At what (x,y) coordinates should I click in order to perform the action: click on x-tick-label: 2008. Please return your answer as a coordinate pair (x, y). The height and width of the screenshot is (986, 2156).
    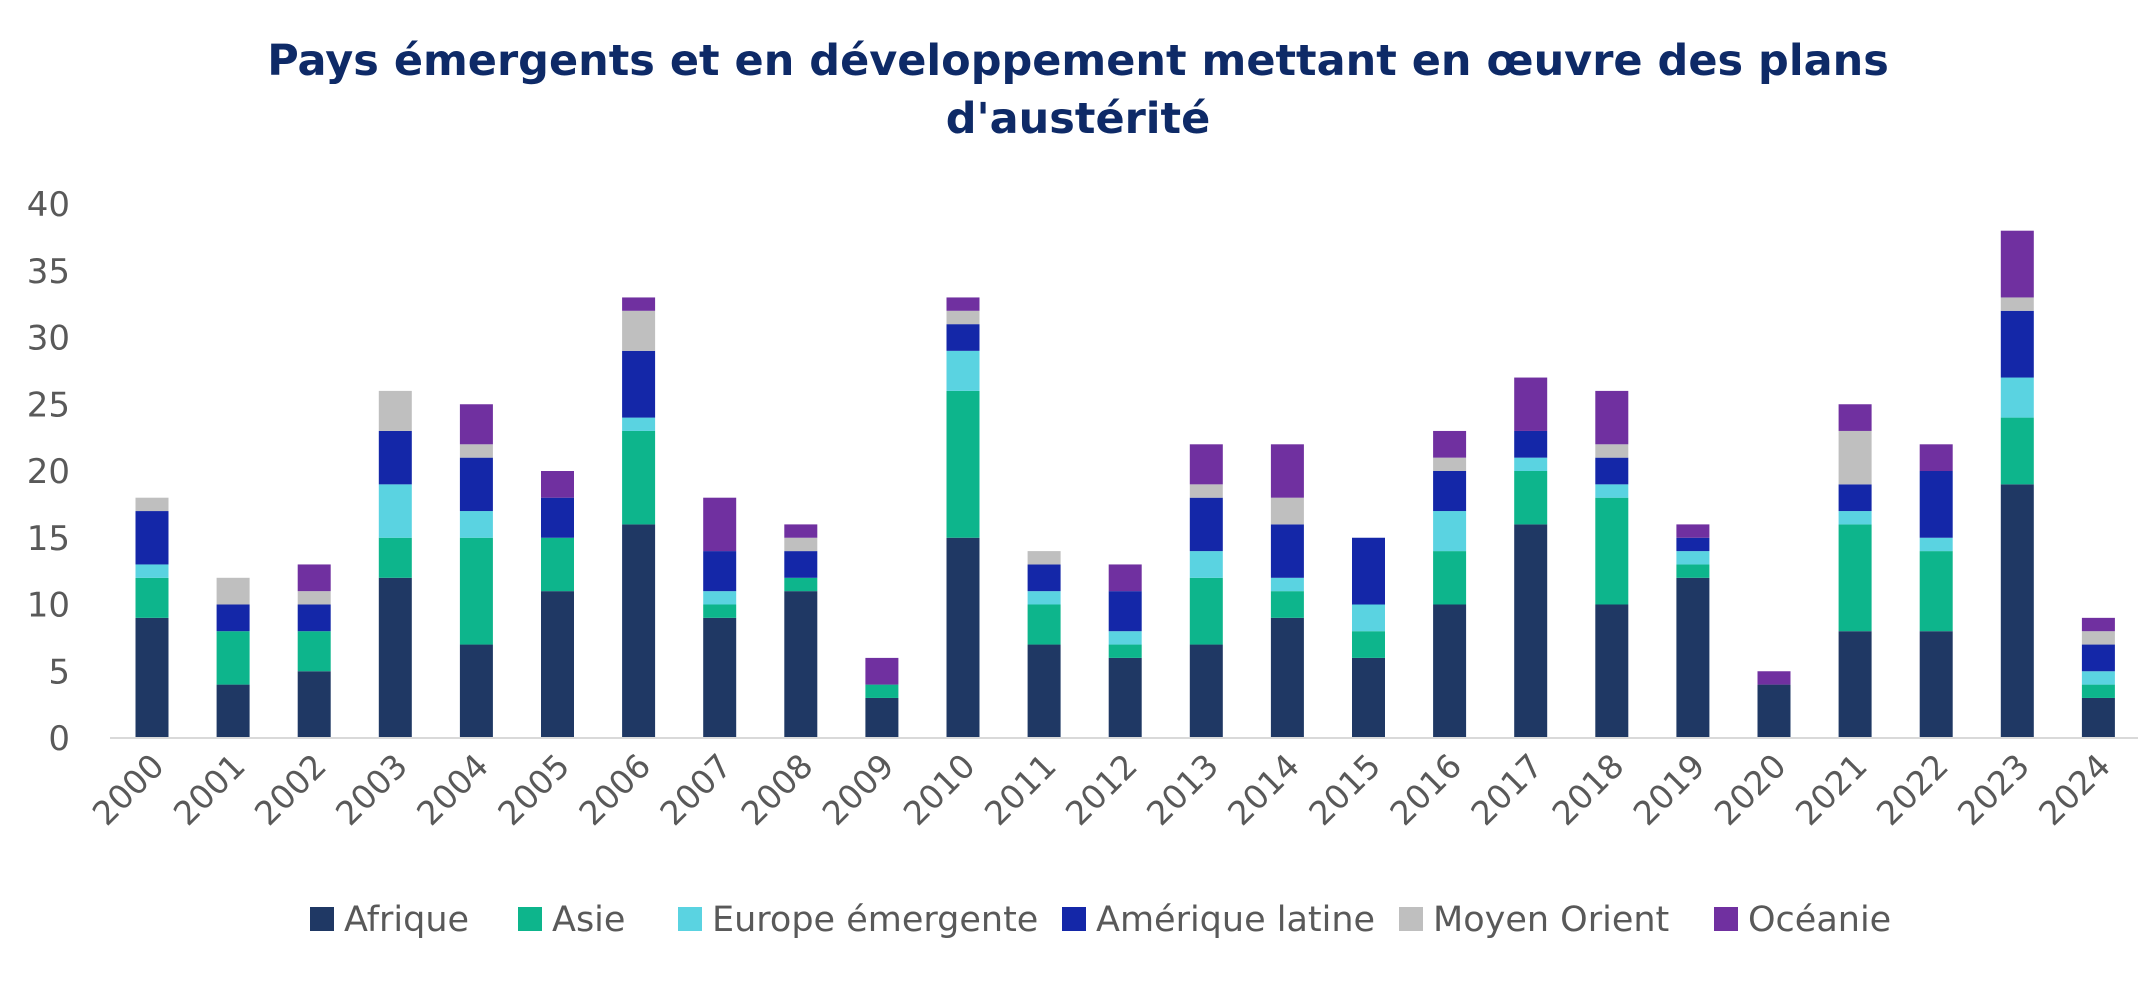
    Looking at the image, I should click on (776, 789).